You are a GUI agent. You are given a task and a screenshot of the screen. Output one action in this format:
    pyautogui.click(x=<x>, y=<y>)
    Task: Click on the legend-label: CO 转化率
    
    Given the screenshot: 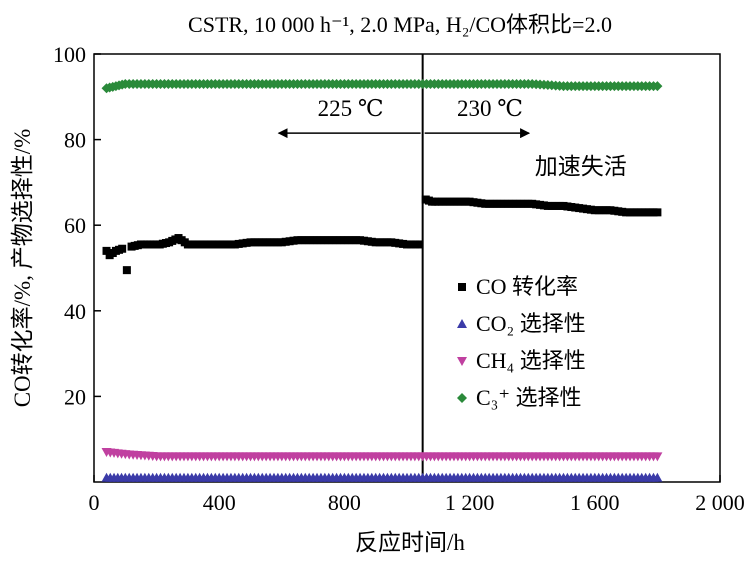 What is the action you would take?
    pyautogui.click(x=527, y=286)
    